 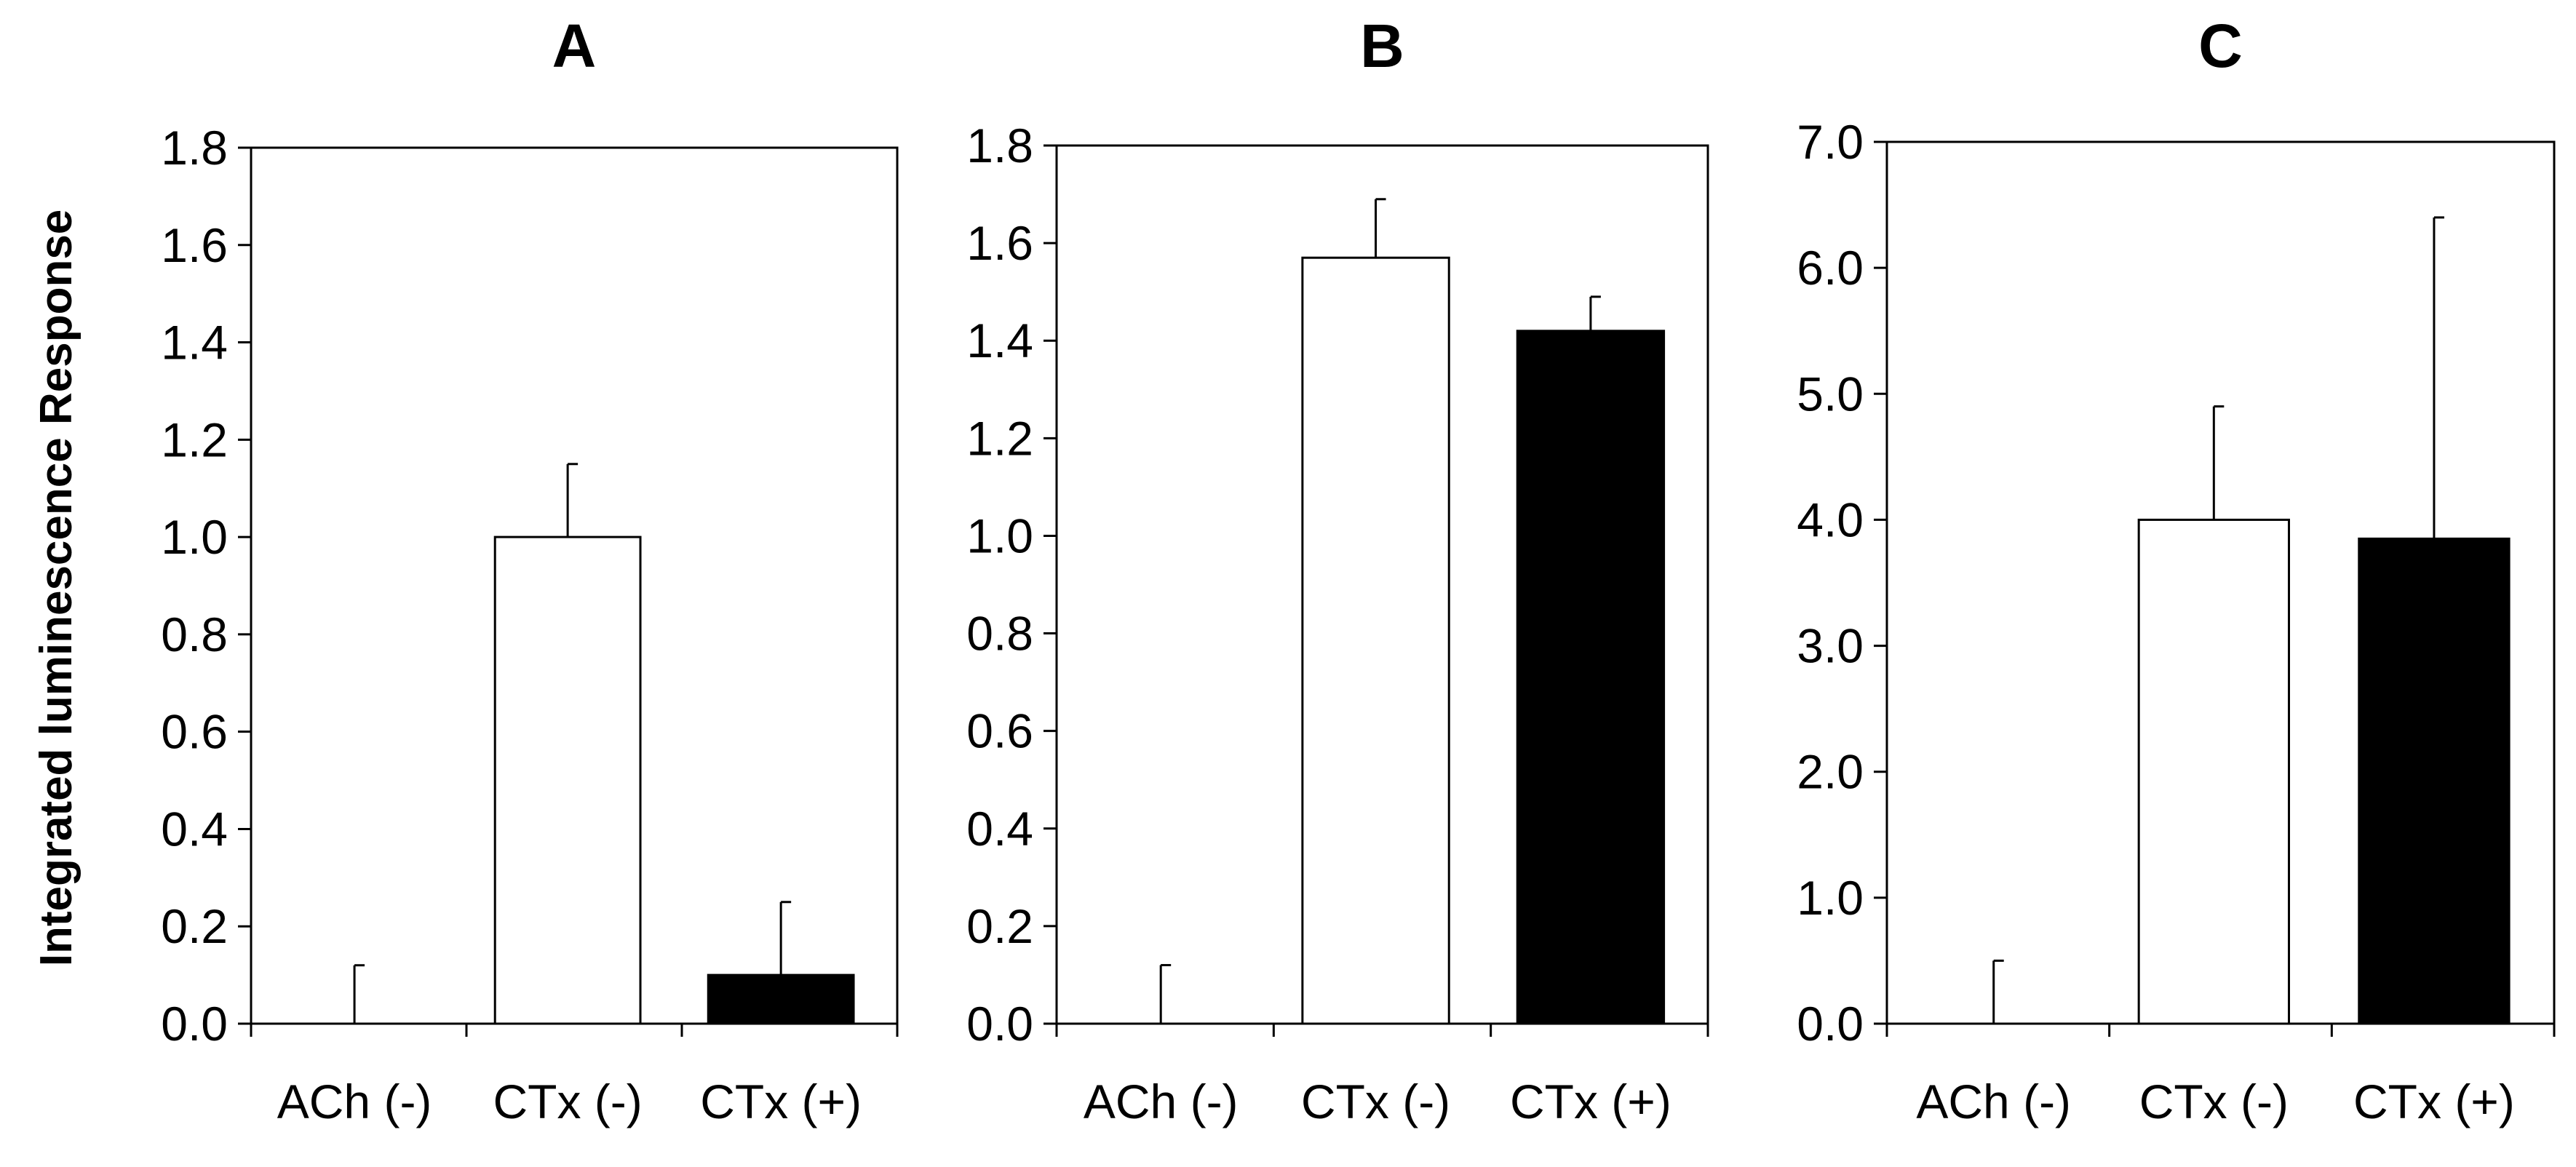 I want to click on y-tick-label: 3.0, so click(x=1830, y=646).